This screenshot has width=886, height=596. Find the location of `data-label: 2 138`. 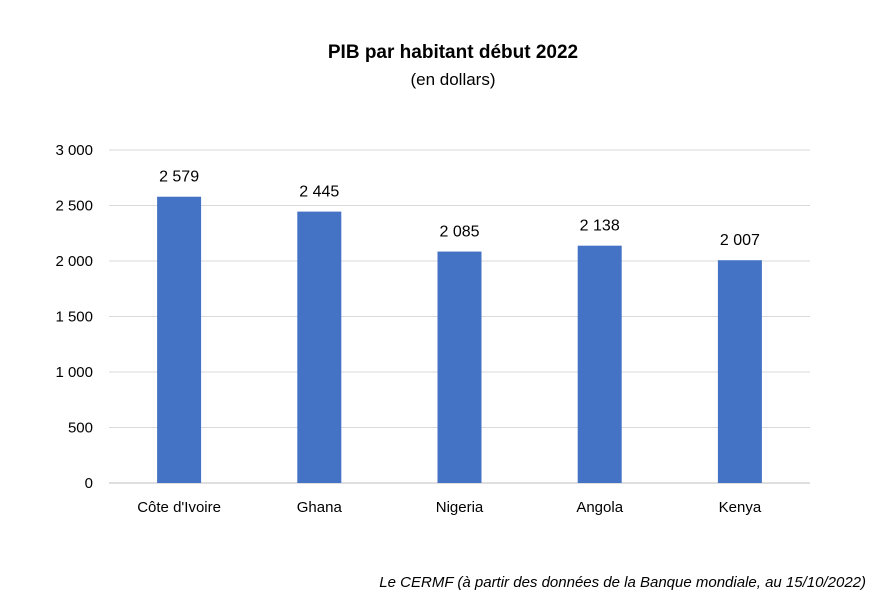

data-label: 2 138 is located at coordinates (600, 226).